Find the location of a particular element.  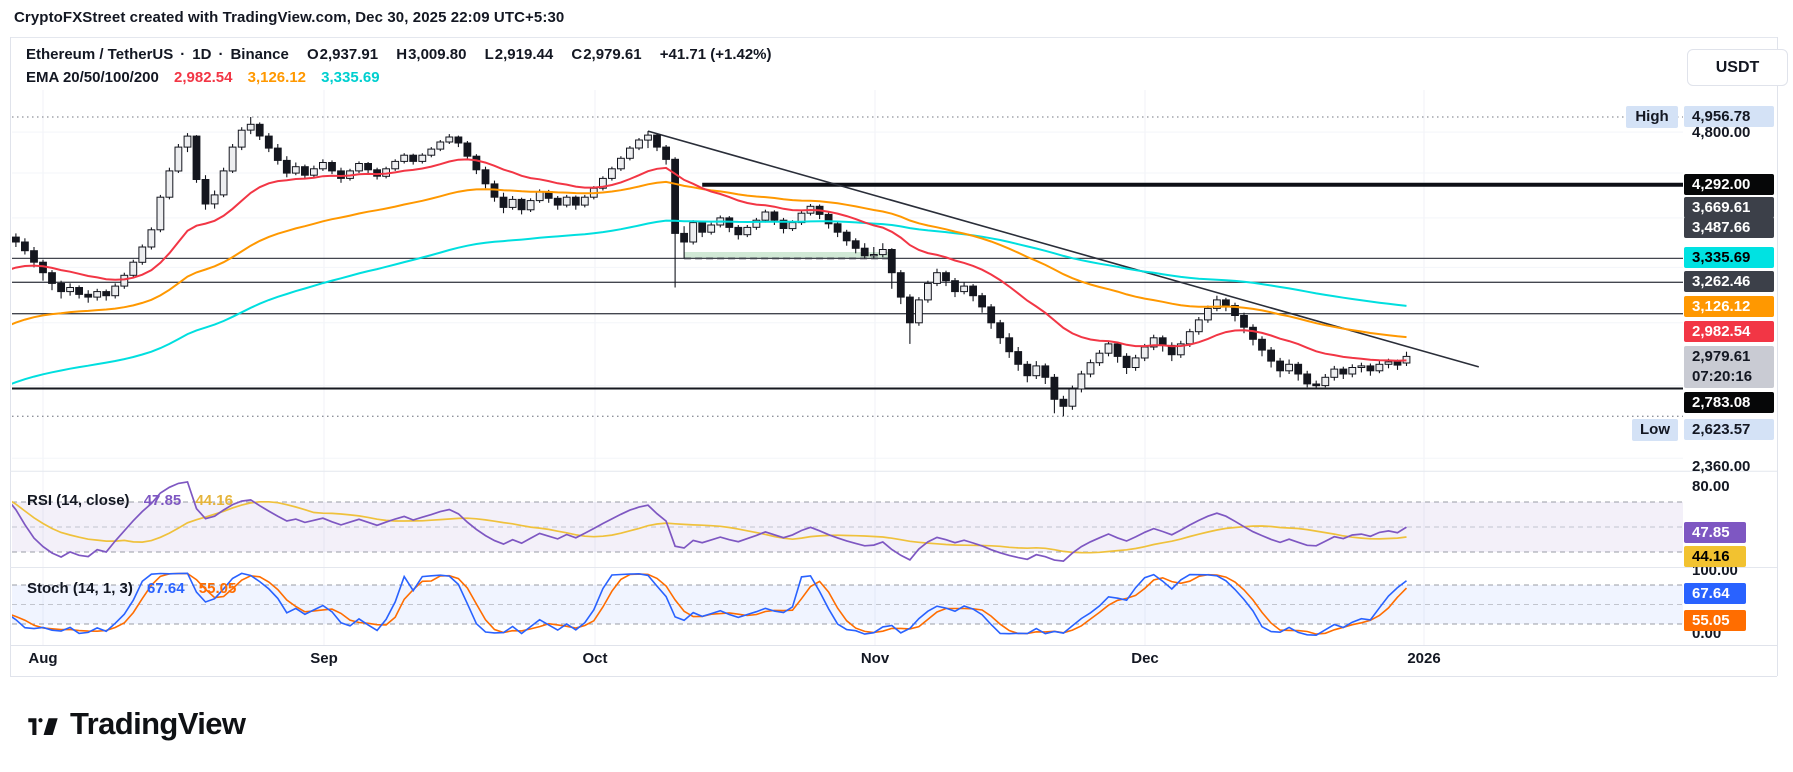

close-value: 2,979.61 is located at coordinates (612, 54).